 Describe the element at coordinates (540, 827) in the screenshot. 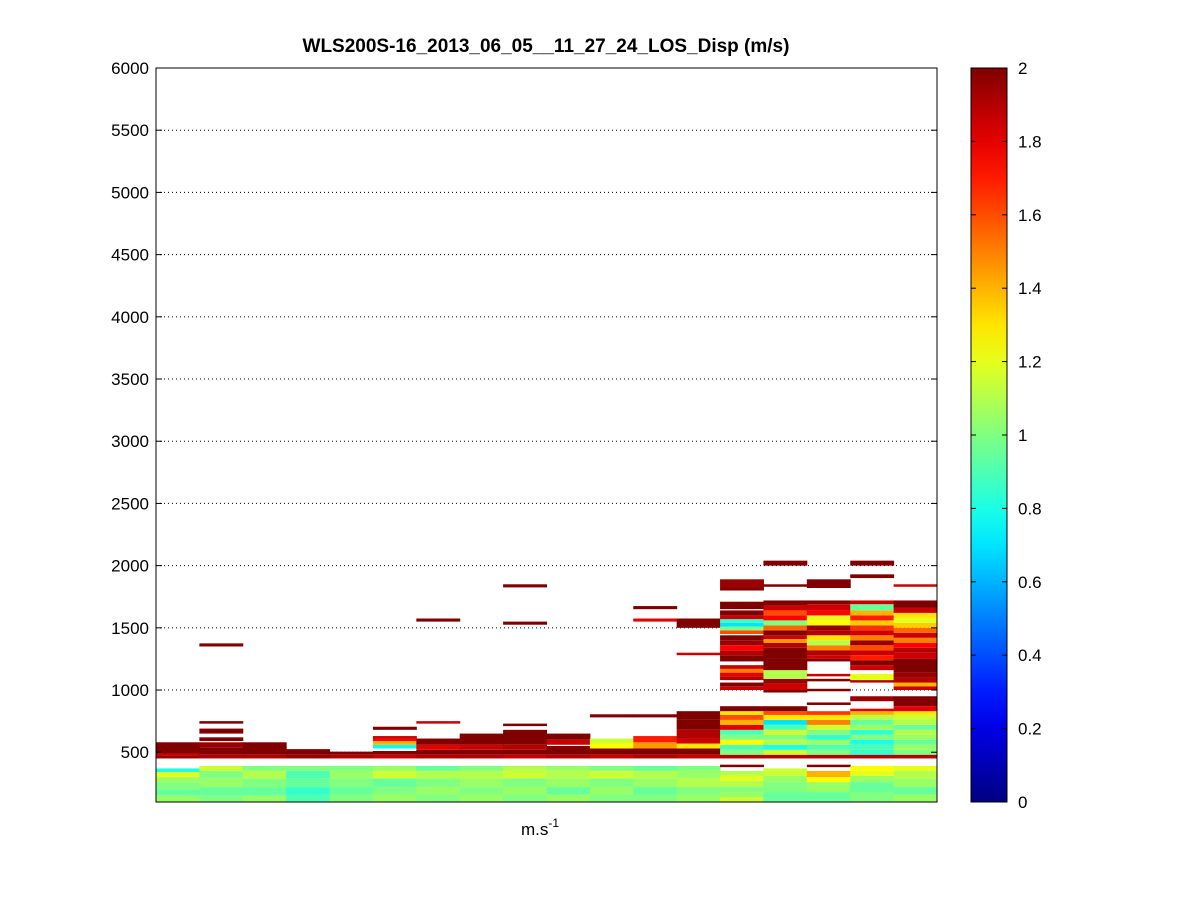

I see `x-axis-label: m.s-1` at that location.